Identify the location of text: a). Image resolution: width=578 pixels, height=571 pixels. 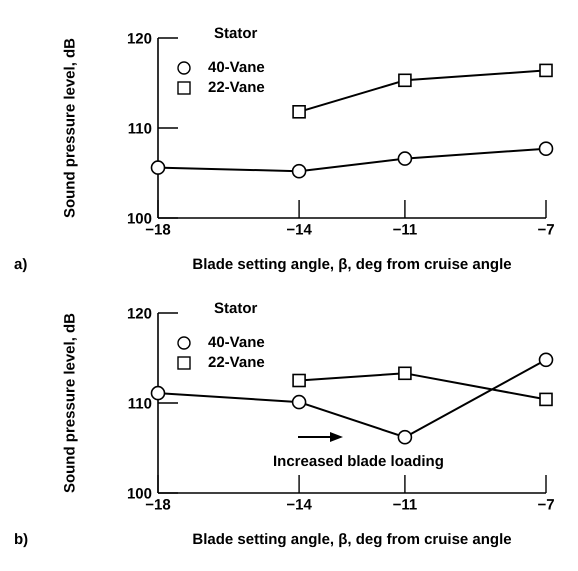
(21, 264).